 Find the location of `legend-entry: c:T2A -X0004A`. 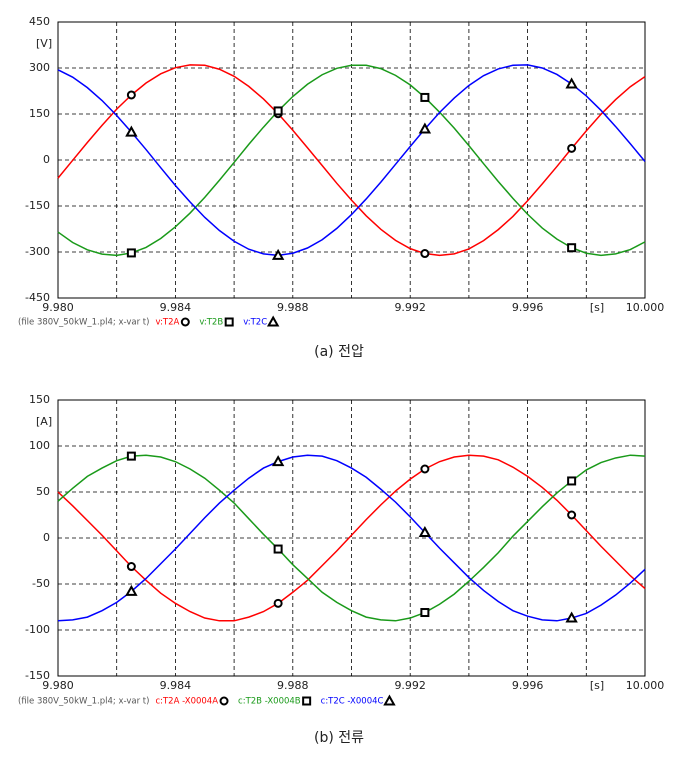

legend-entry: c:T2A -X0004A is located at coordinates (186, 702).